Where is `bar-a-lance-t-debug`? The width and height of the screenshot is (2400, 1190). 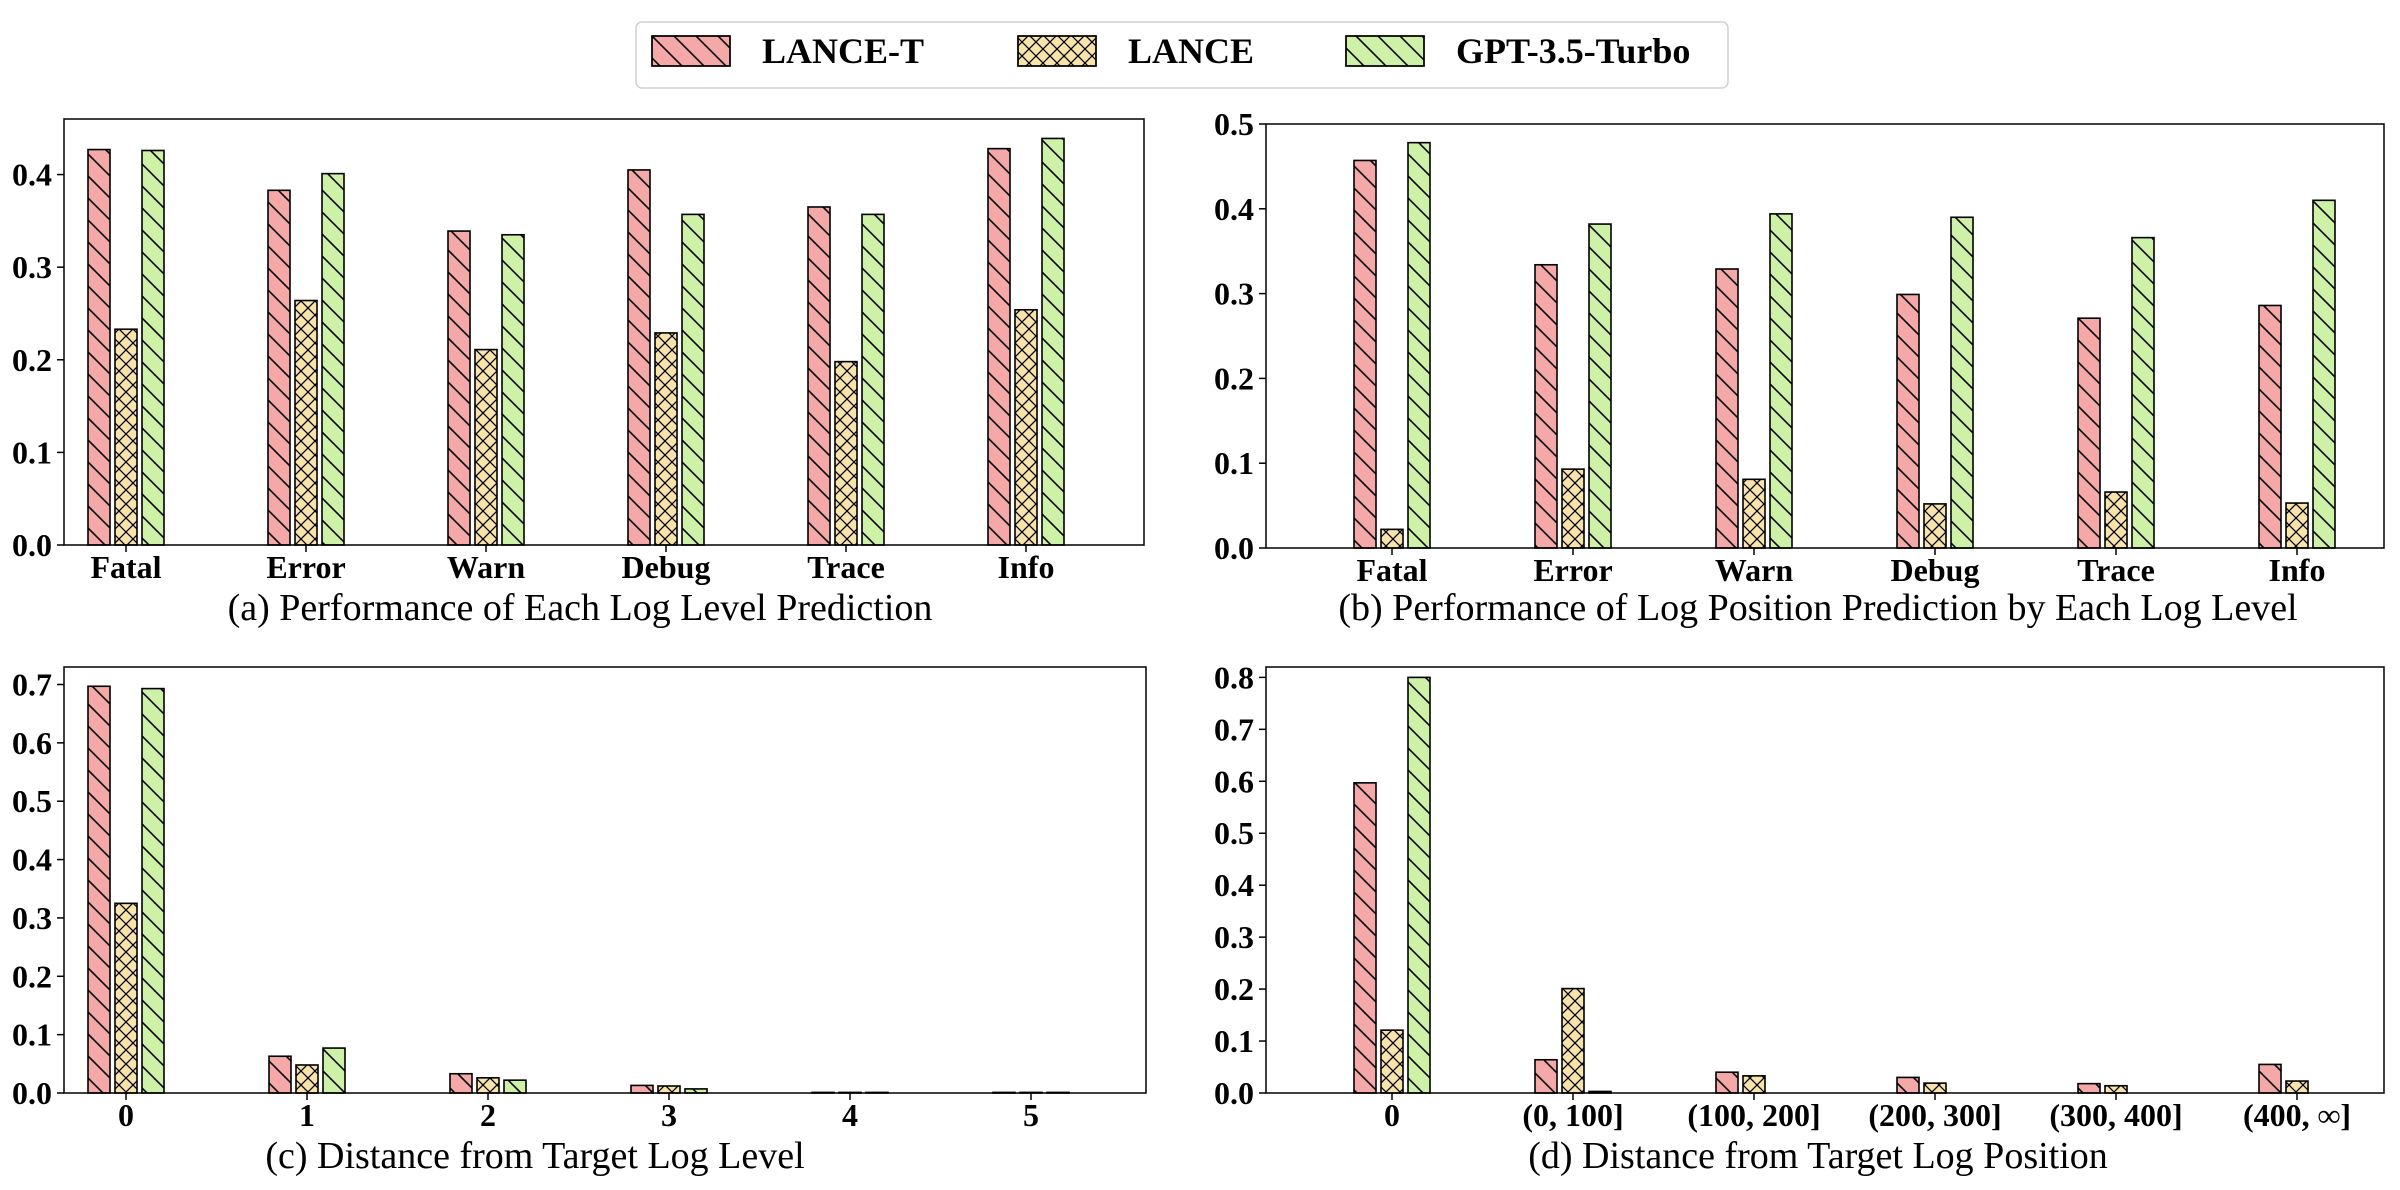 bar-a-lance-t-debug is located at coordinates (639, 357).